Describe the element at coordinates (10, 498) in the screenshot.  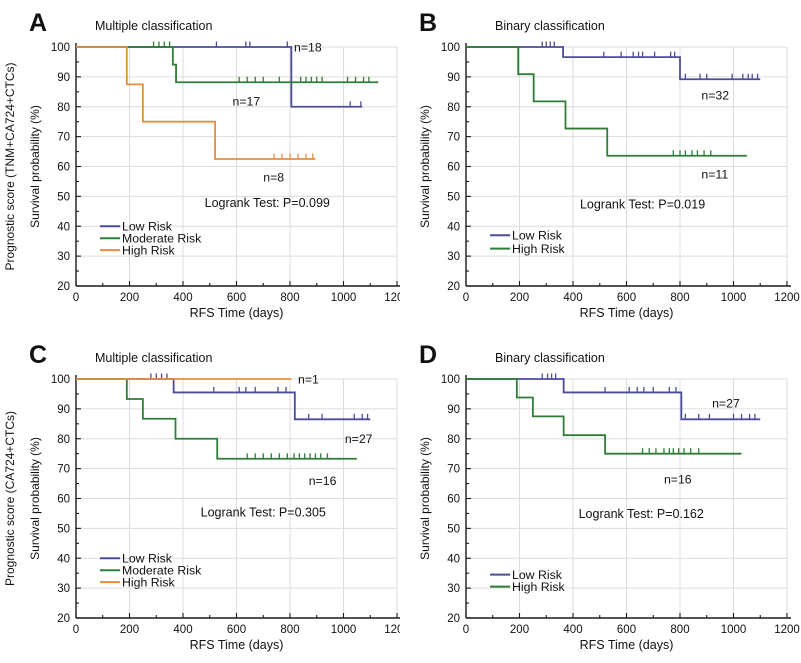
I see `y-axis-outer-label: Prognostic score (CA724+CTCs)` at that location.